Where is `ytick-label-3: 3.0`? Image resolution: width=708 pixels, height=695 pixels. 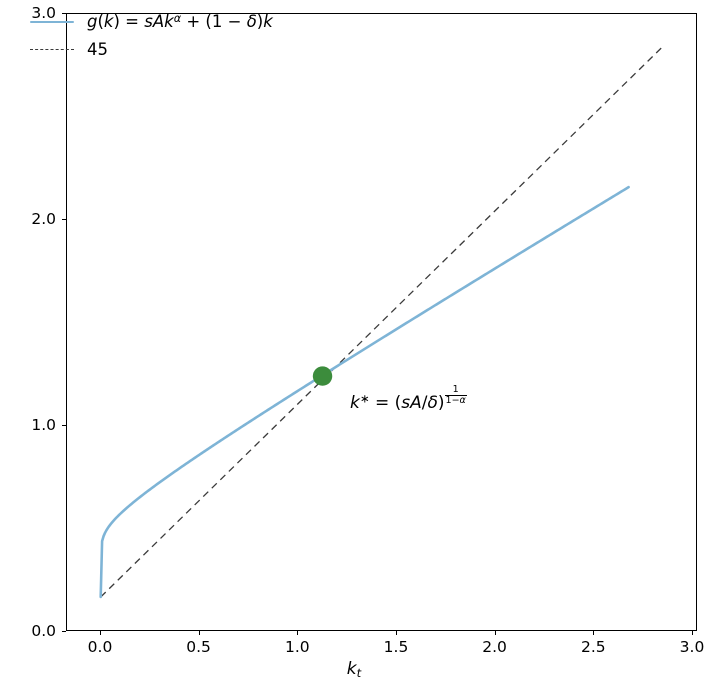
ytick-label-3: 3.0 is located at coordinates (43, 13).